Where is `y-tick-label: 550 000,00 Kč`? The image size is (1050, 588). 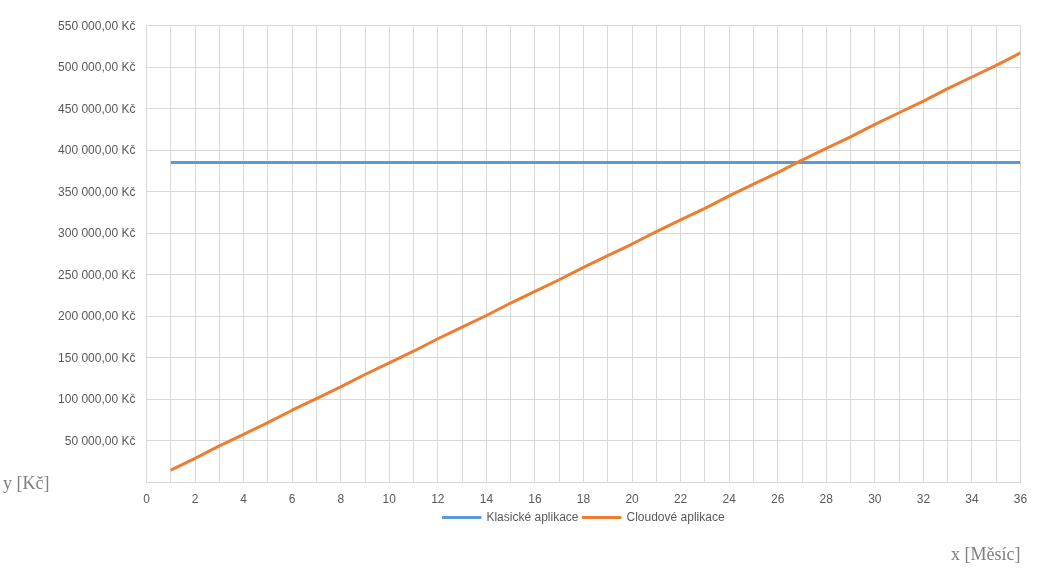
y-tick-label: 550 000,00 Kč is located at coordinates (97, 25).